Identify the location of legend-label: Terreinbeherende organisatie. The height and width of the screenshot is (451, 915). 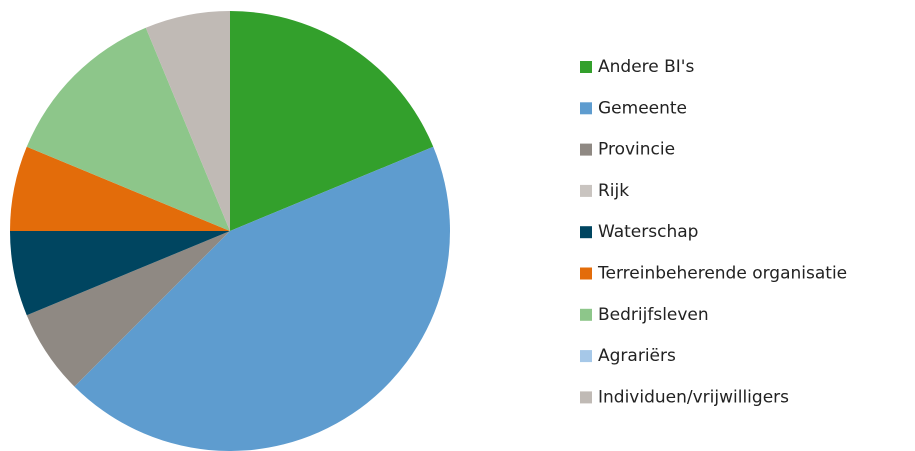
(722, 274).